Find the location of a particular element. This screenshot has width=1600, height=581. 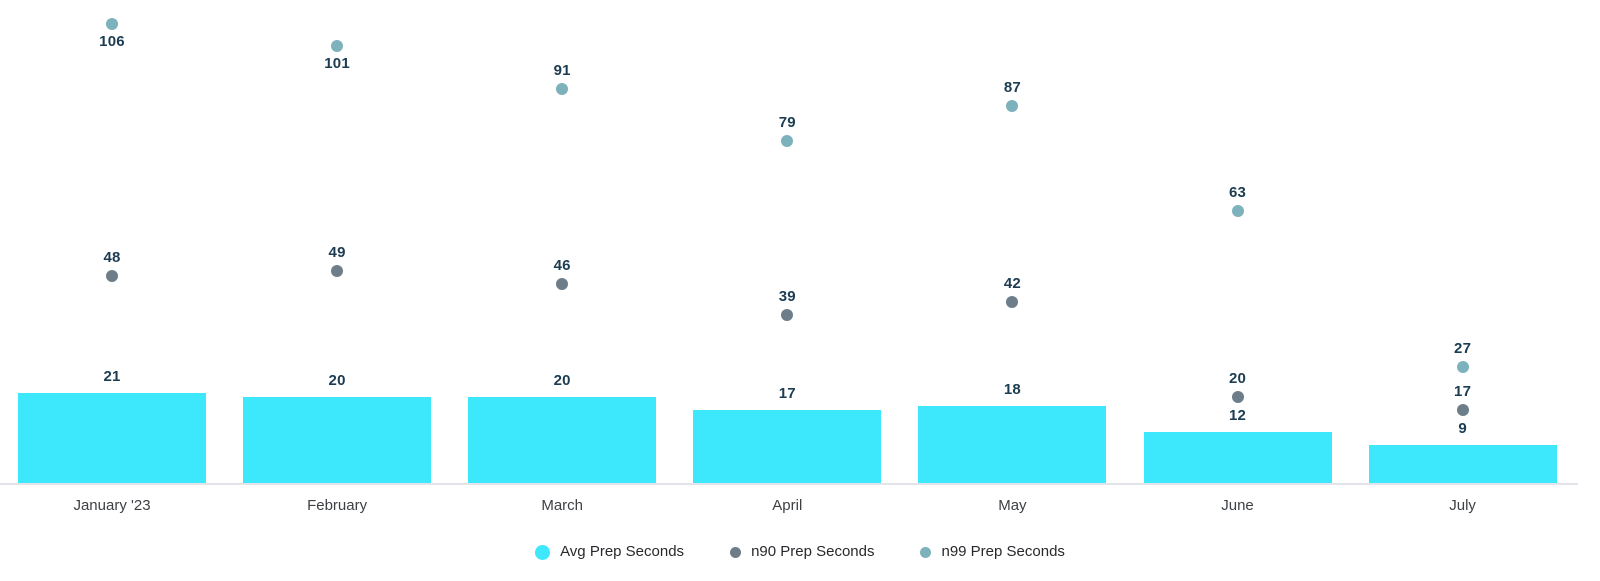

x-axis-label: June is located at coordinates (1237, 505).